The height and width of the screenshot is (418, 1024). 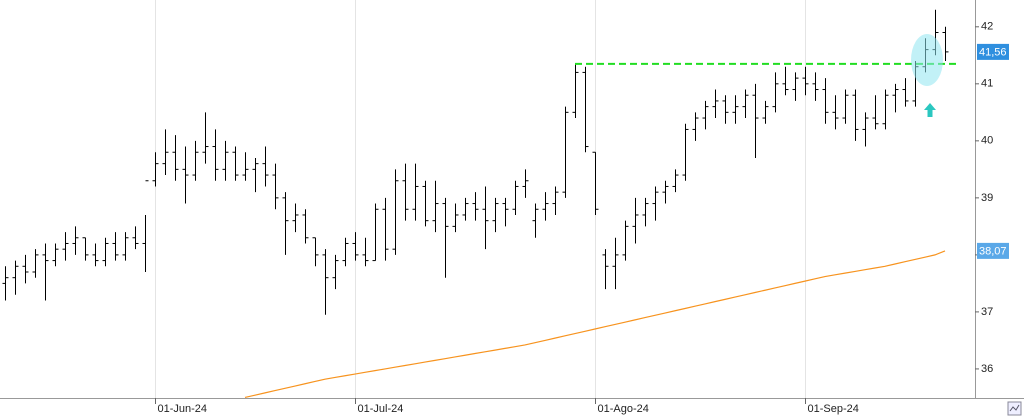 I want to click on price-tag-label: 38,07, so click(x=993, y=251).